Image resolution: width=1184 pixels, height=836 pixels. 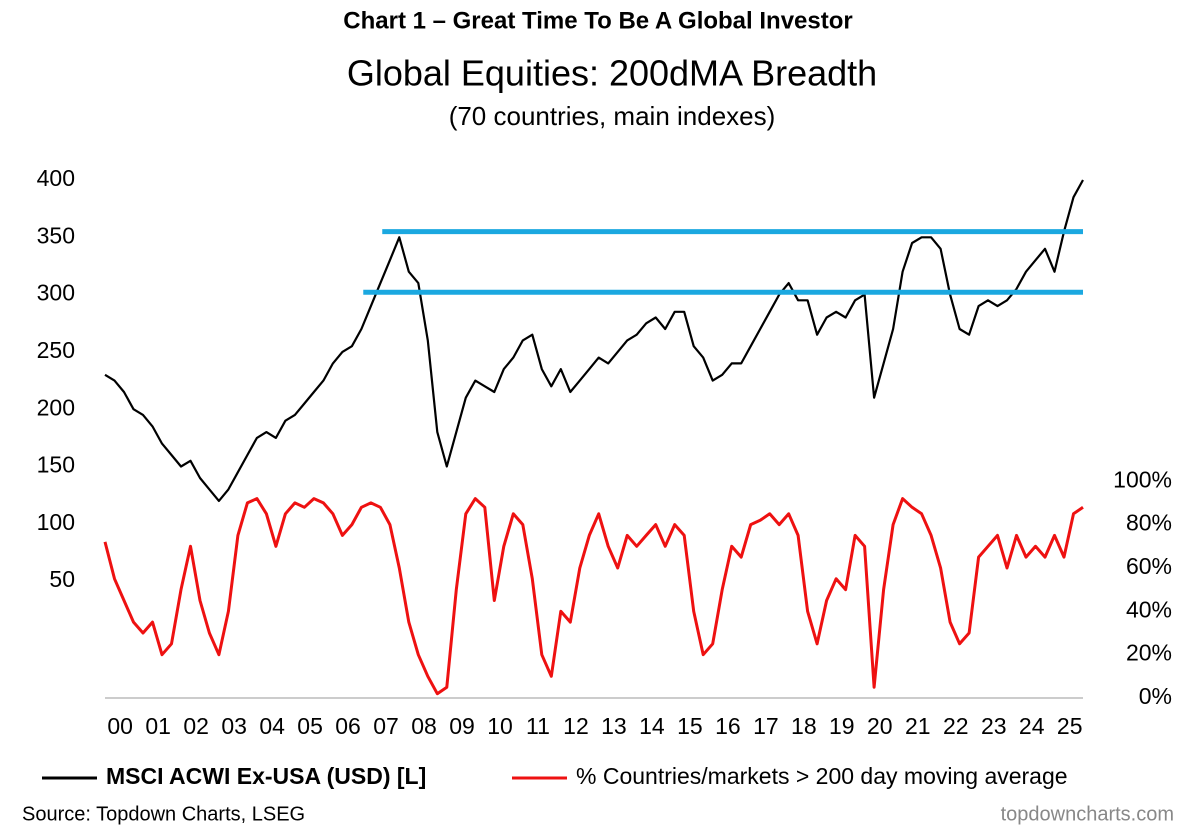 What do you see at coordinates (56, 465) in the screenshot?
I see `y-tick-label: 150` at bounding box center [56, 465].